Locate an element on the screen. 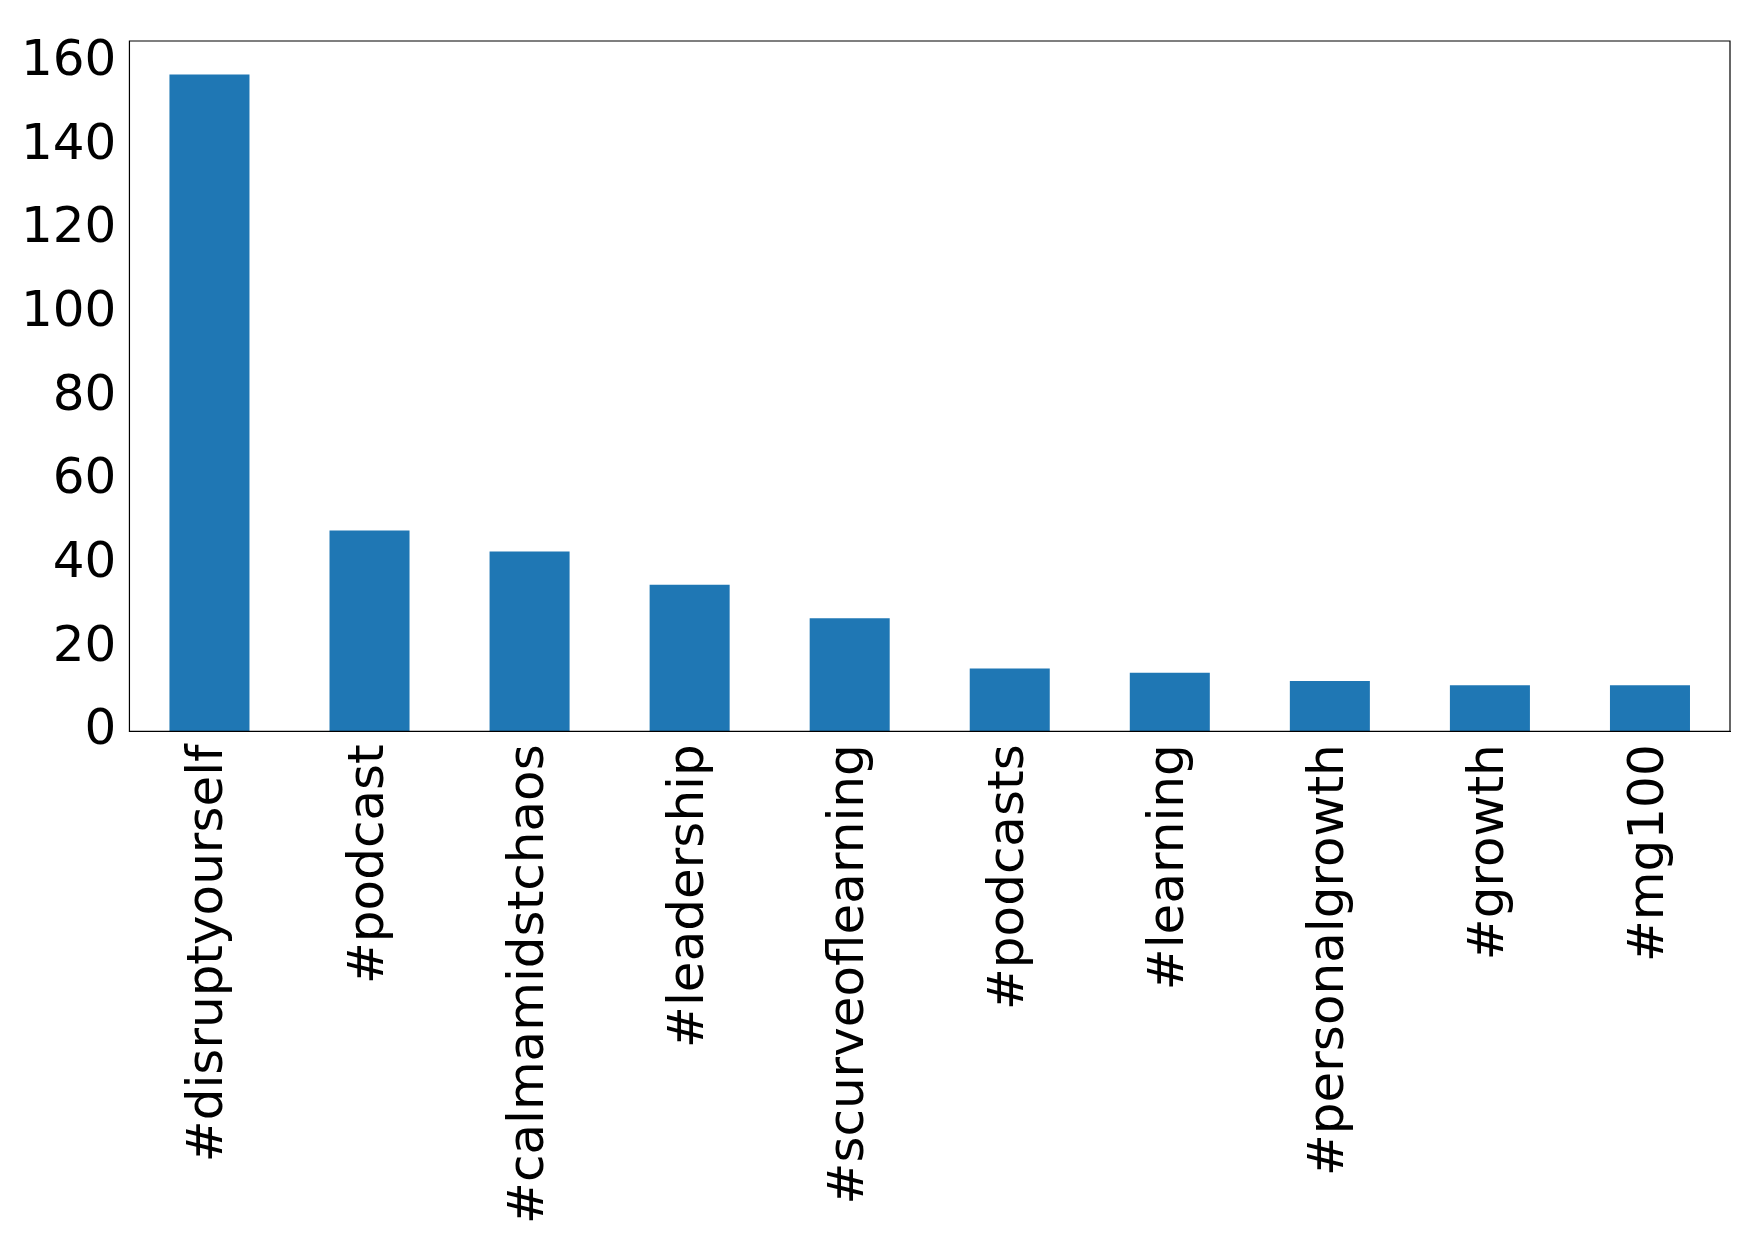 The width and height of the screenshot is (1758, 1235). y-tick-label: 80 is located at coordinates (84, 392).